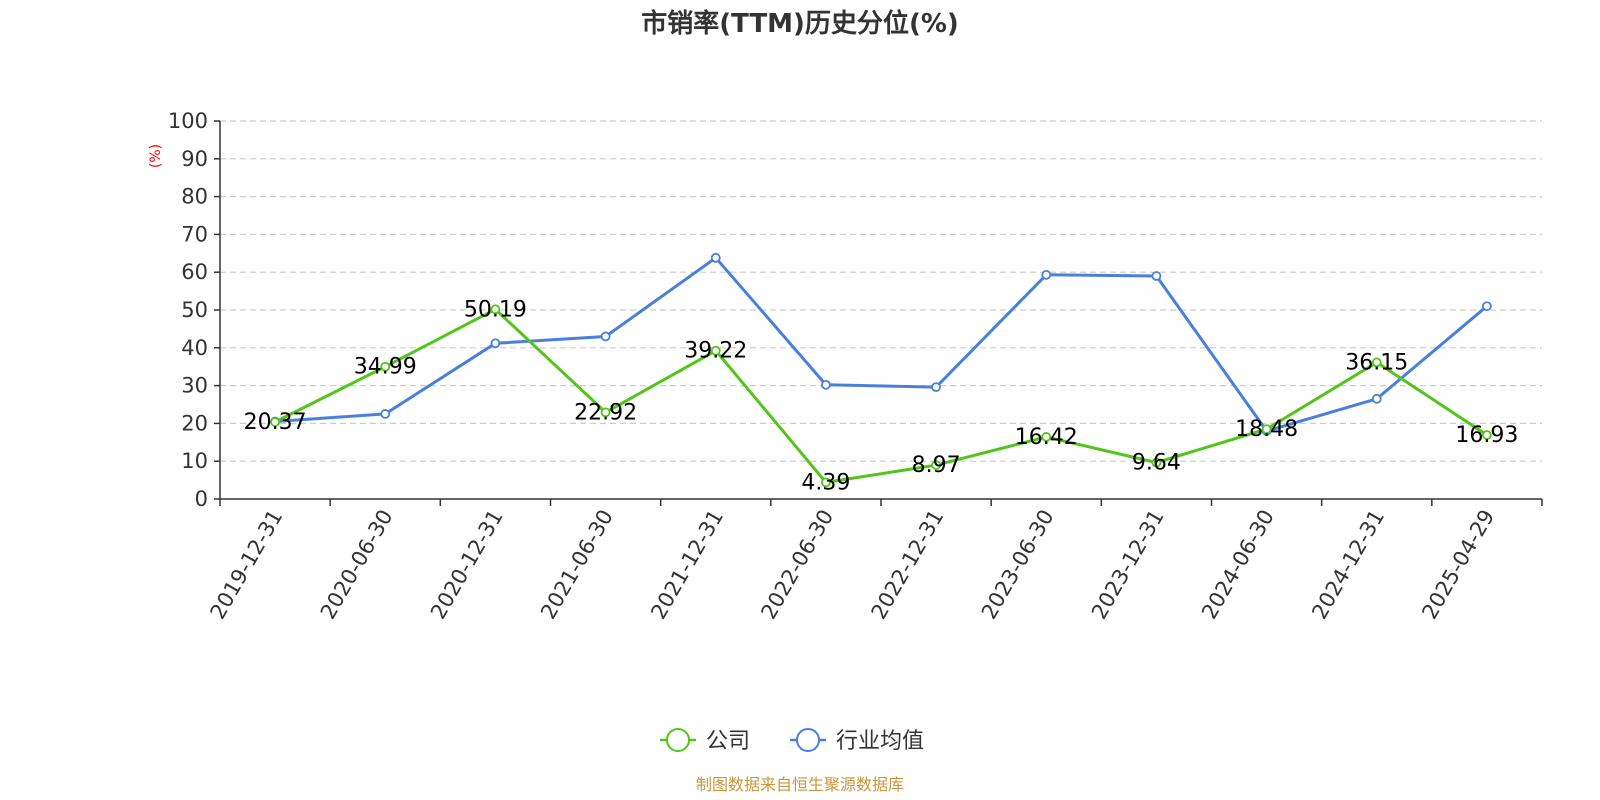 The image size is (1600, 800). I want to click on y-axis-label: (%), so click(156, 156).